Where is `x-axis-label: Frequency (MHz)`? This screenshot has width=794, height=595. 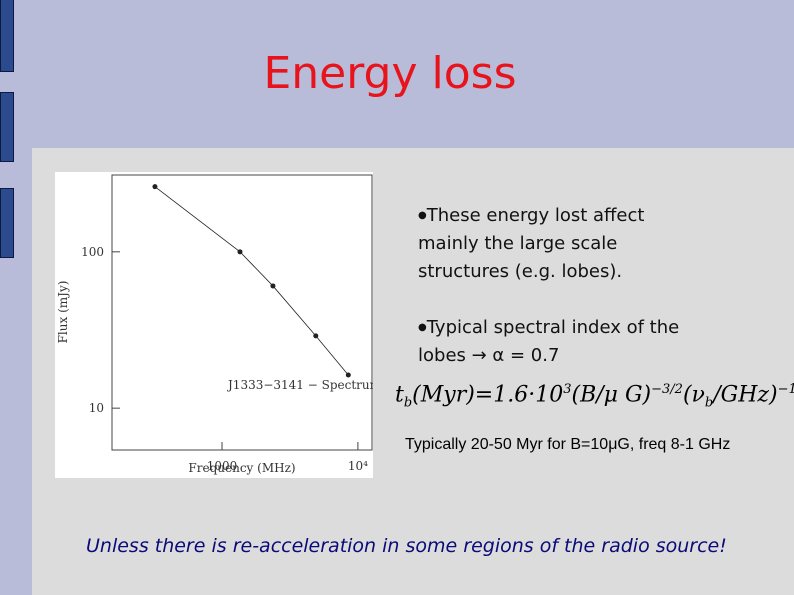
x-axis-label: Frequency (MHz) is located at coordinates (241, 468).